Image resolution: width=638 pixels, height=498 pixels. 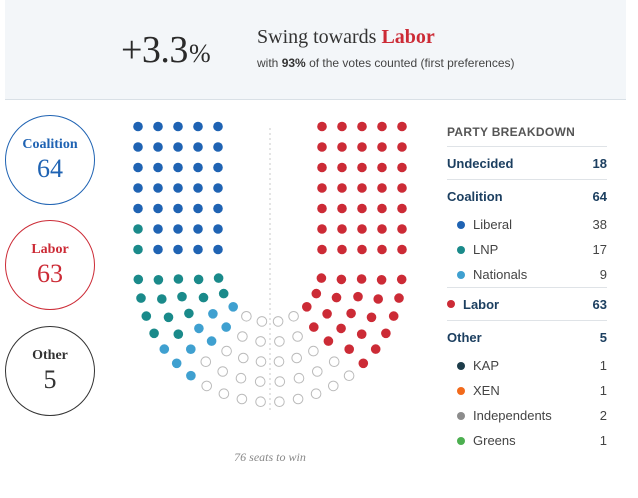 I want to click on votes-counted-pct: 93%, so click(x=293, y=63).